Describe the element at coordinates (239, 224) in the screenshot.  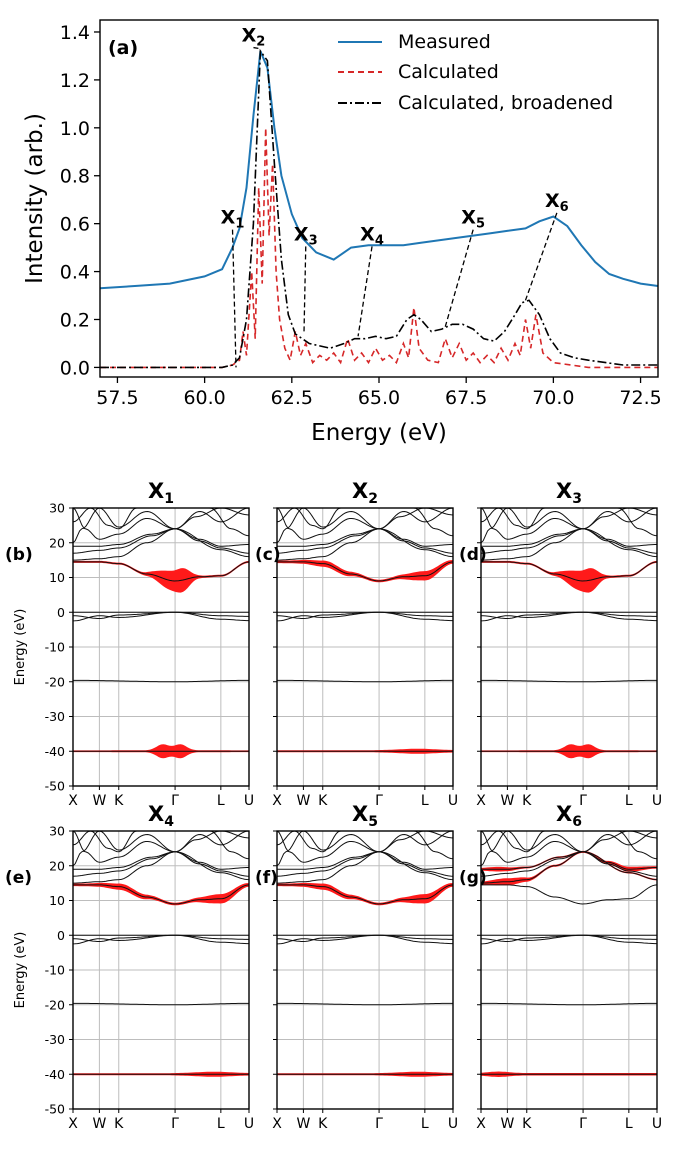
I see `annotation-x1-sub: 1` at that location.